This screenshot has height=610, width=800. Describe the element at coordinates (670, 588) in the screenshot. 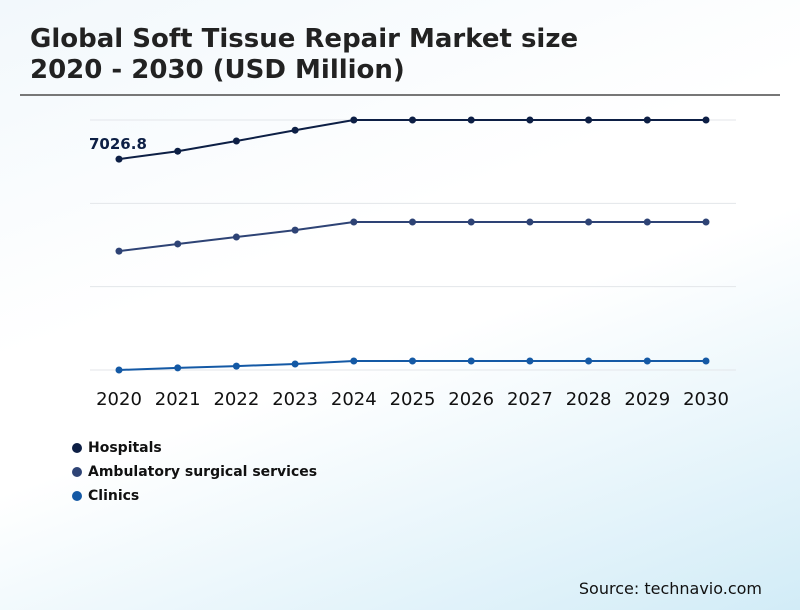

I see `source-text: Source: technavio.com` at that location.